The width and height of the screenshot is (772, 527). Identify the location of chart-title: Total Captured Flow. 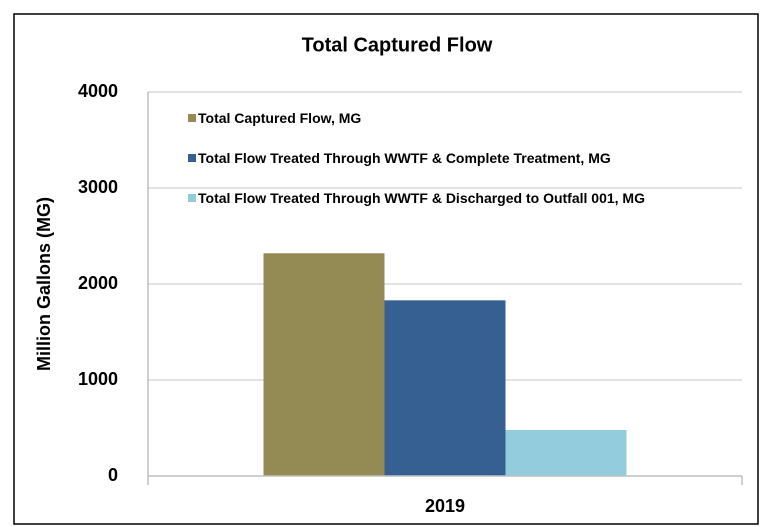
(397, 45).